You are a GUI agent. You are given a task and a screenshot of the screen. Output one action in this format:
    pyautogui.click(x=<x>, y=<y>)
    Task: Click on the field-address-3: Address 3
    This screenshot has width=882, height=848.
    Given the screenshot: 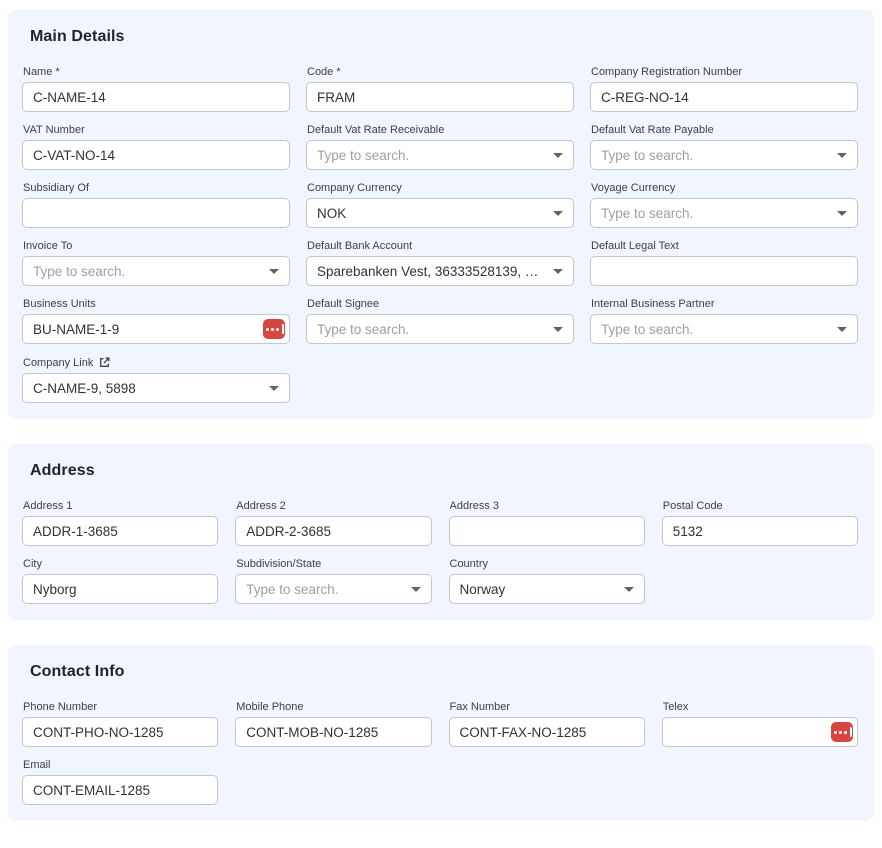 What is the action you would take?
    pyautogui.click(x=546, y=523)
    